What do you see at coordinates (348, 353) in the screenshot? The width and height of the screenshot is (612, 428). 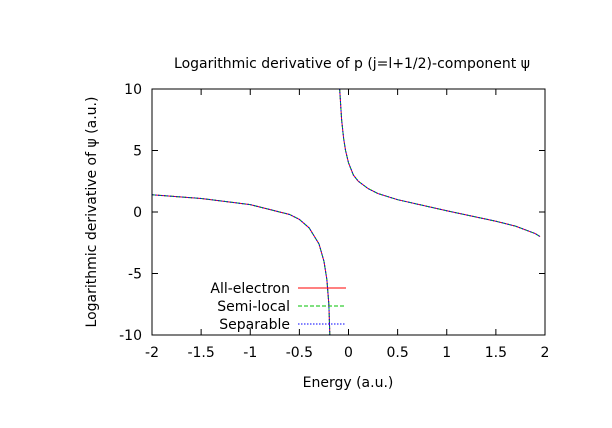 I see `x-tick-label: 0` at bounding box center [348, 353].